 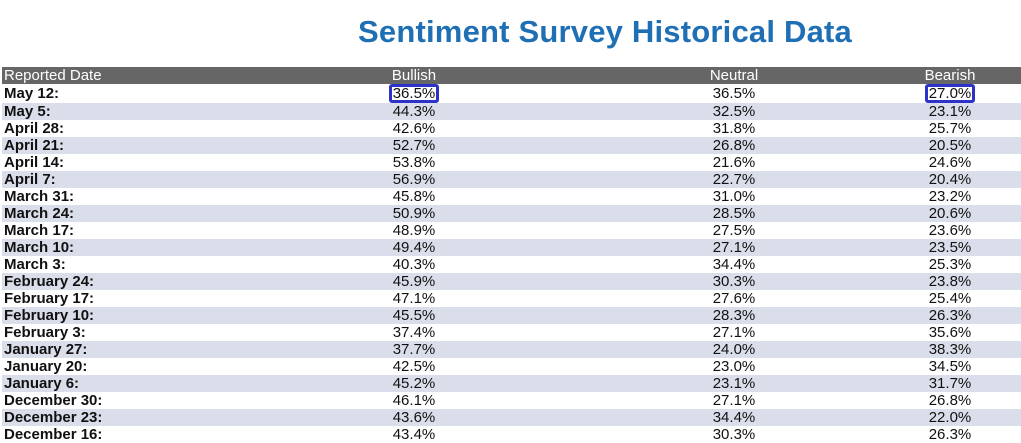 I want to click on bullish-cell: 45.5%, so click(x=414, y=315).